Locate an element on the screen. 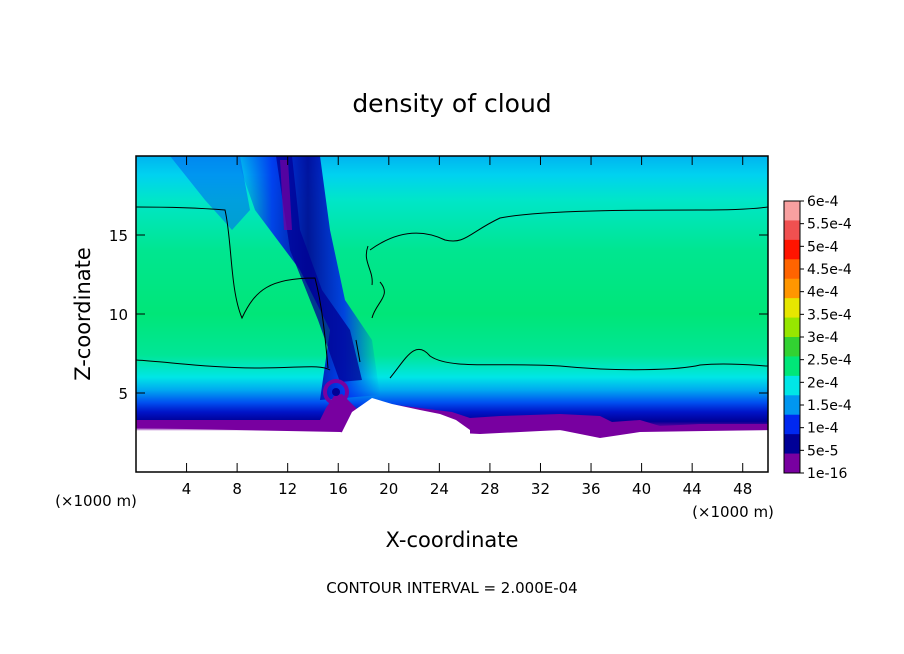 The image size is (904, 654). contour-upper is located at coordinates (232, 287).